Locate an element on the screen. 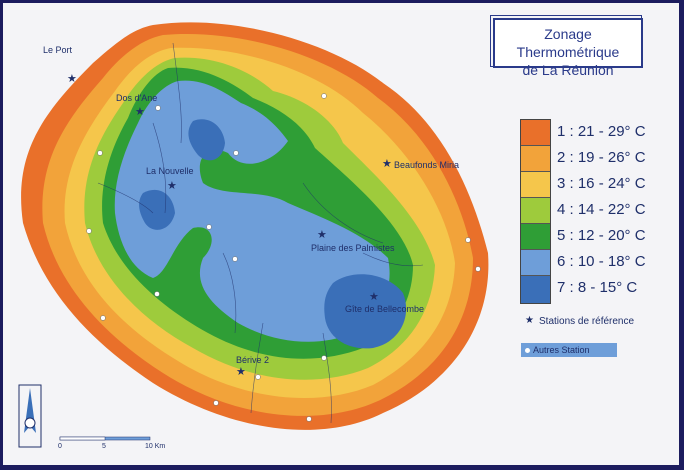 This screenshot has width=684, height=470. legend-other-stations: Autres Station is located at coordinates (569, 350).